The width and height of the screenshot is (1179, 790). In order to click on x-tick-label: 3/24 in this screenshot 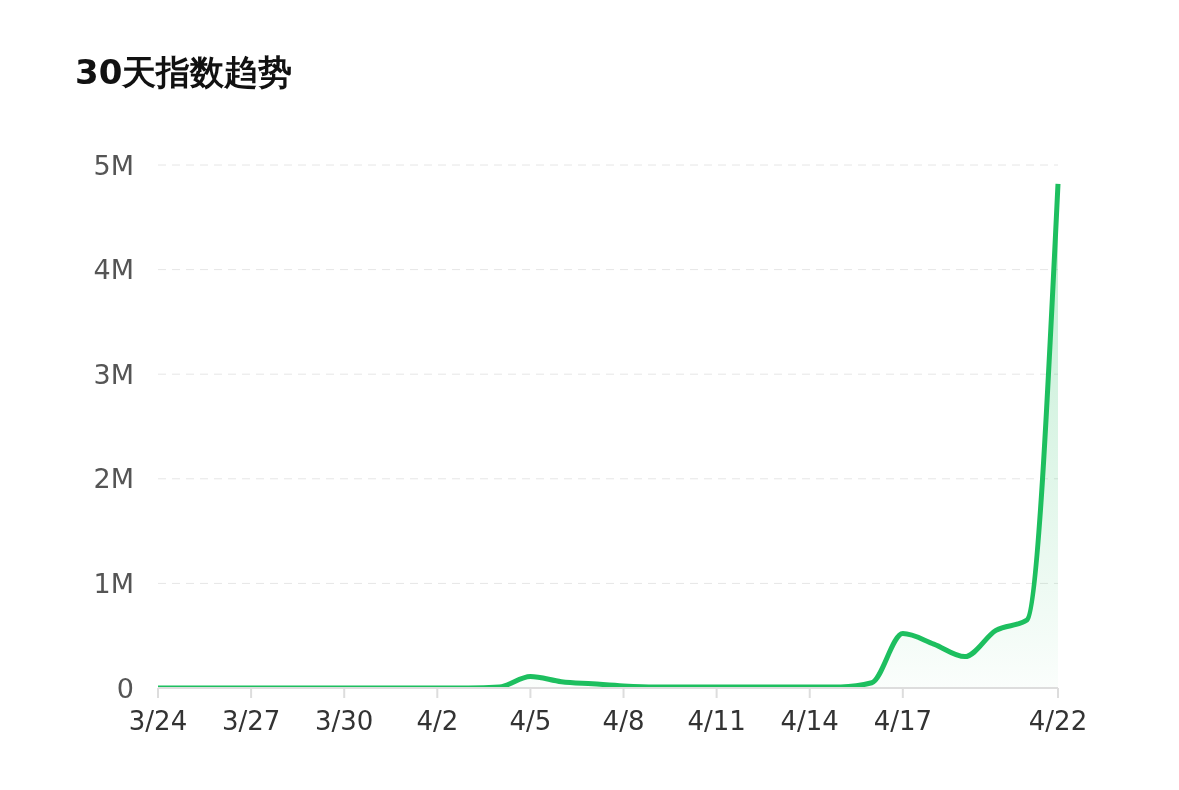, I will do `click(158, 721)`.